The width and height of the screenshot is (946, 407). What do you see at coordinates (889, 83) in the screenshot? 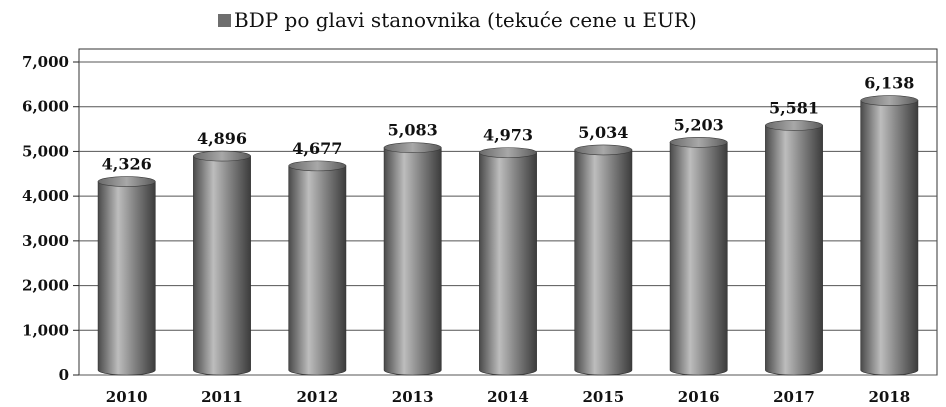
I see `data-label: 6,138` at bounding box center [889, 83].